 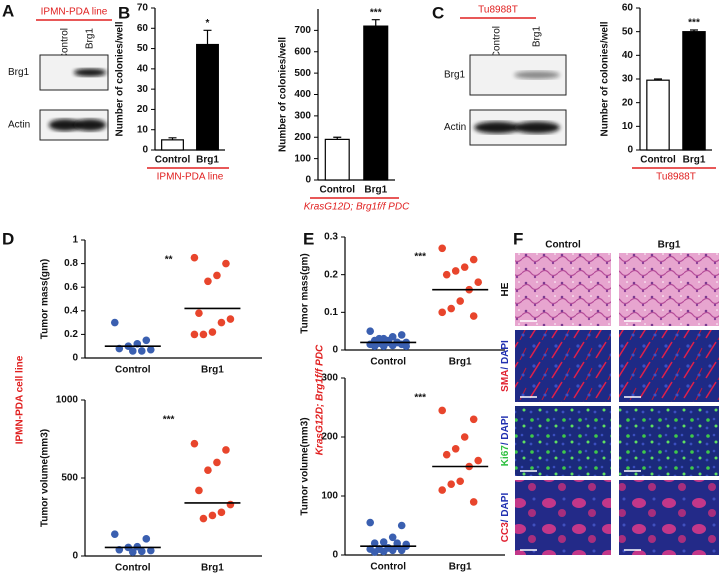 I want to click on y-tick-label: 1, so click(x=75, y=240).